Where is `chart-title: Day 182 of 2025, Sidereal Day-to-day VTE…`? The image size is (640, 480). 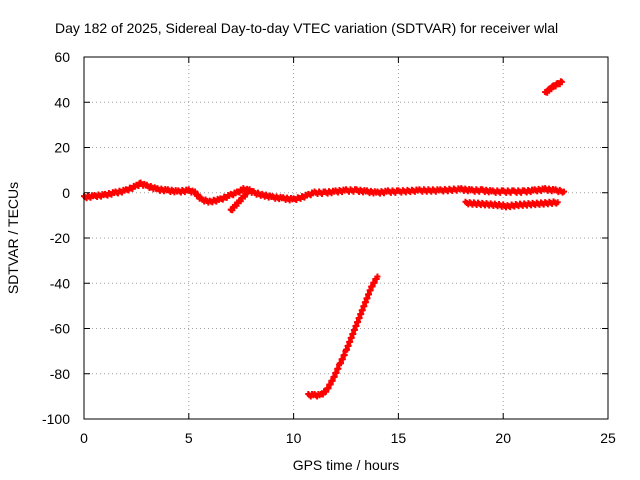
chart-title: Day 182 of 2025, Sidereal Day-to-day VTE… is located at coordinates (306, 28).